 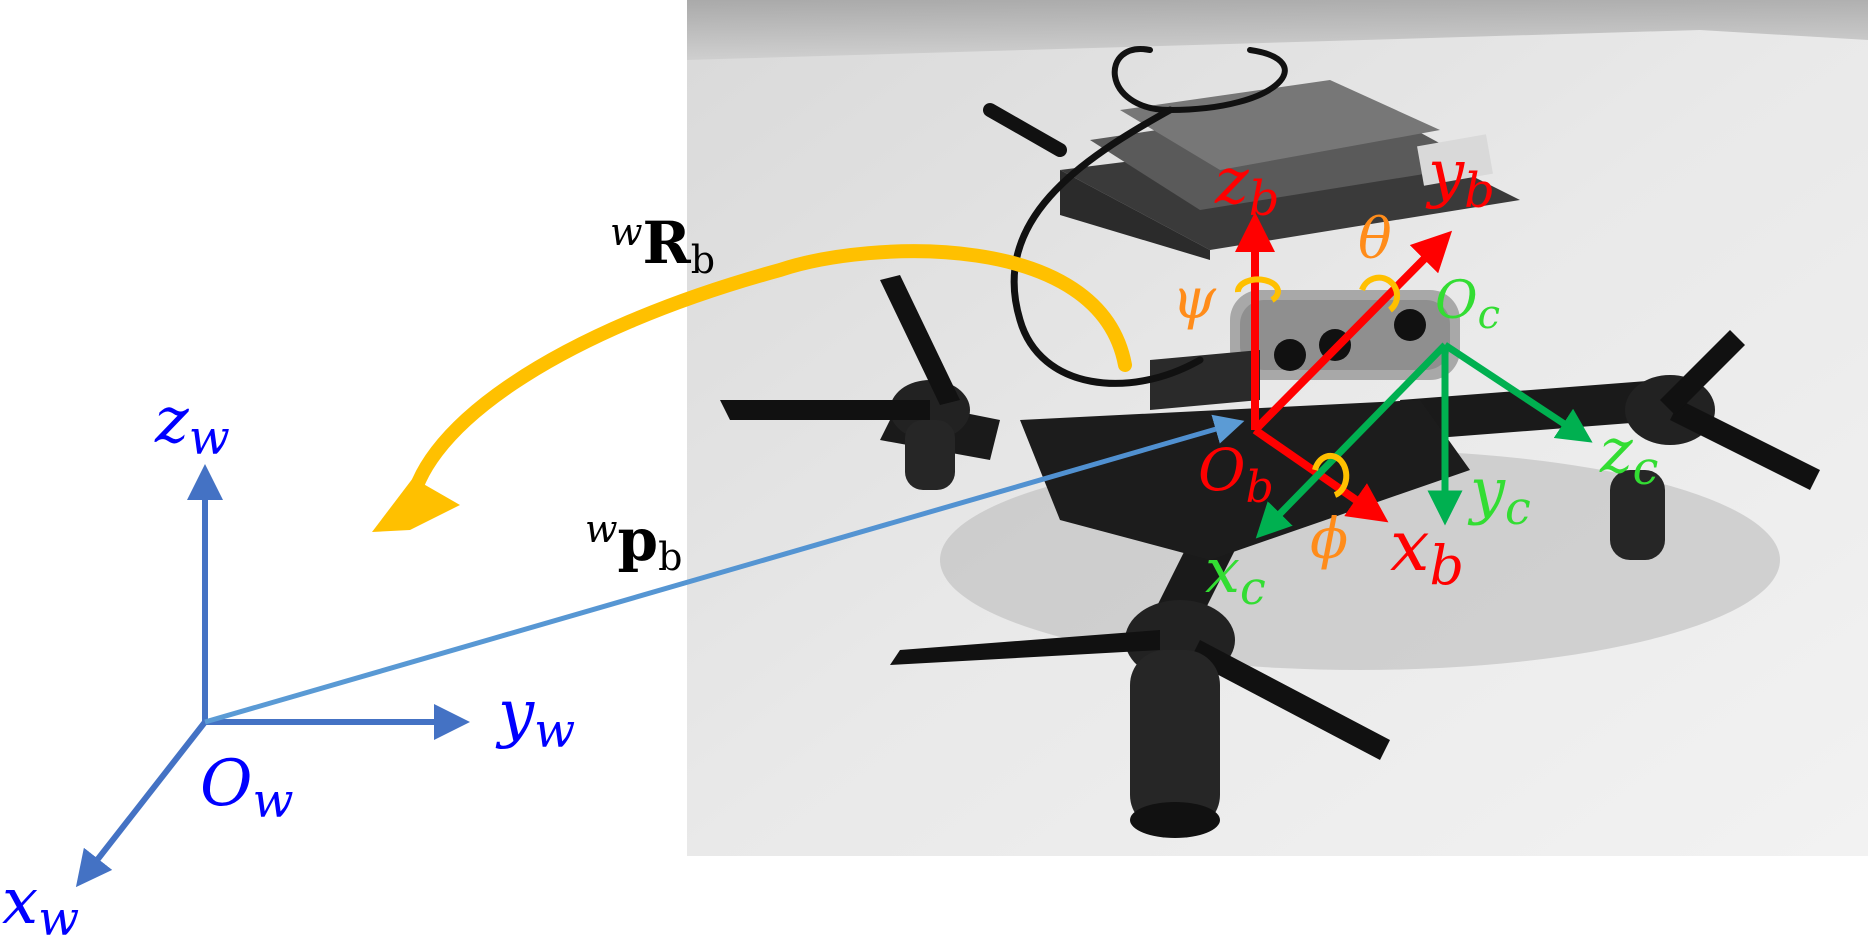 I want to click on camera-x-axis, so click(x=1351, y=440).